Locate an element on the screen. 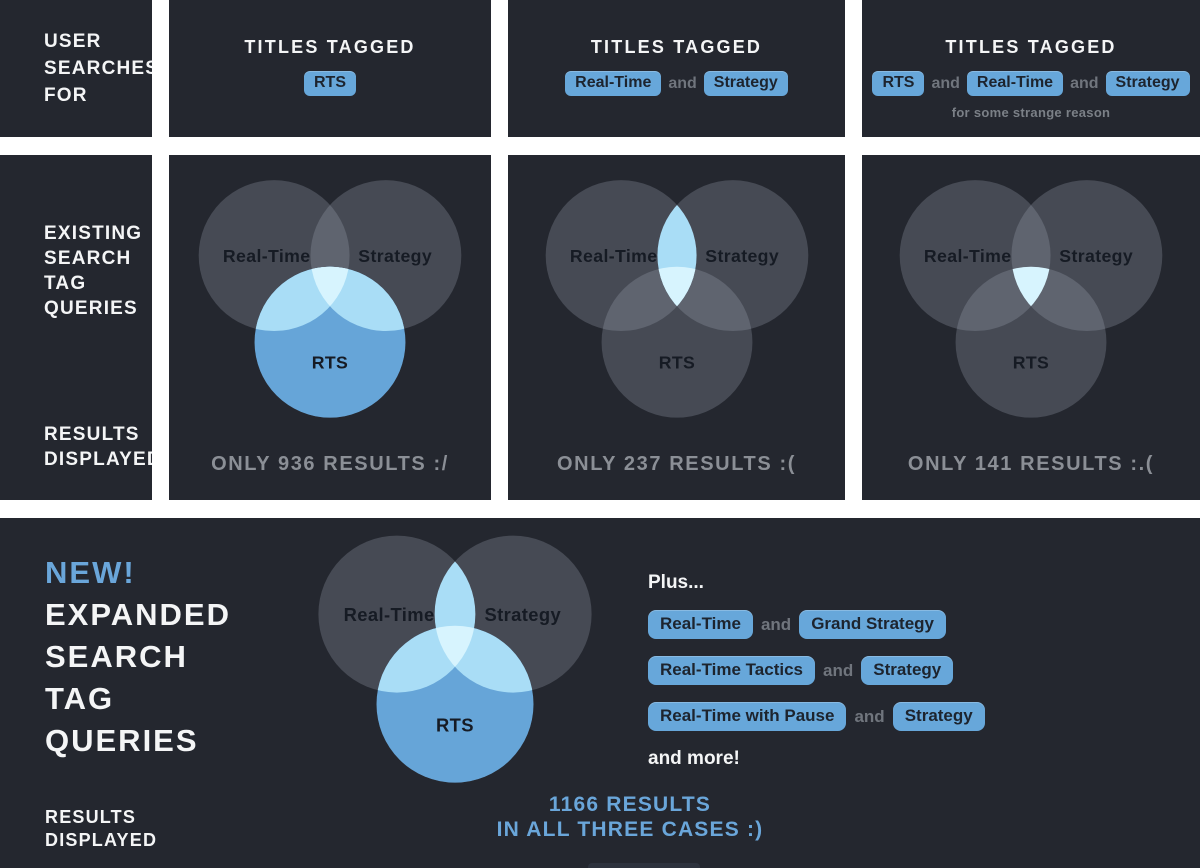 The image size is (1200, 868). titles-tagged-panel-realtime-strategy: TITLES TAGGED Real-Time and Strategy is located at coordinates (676, 68).